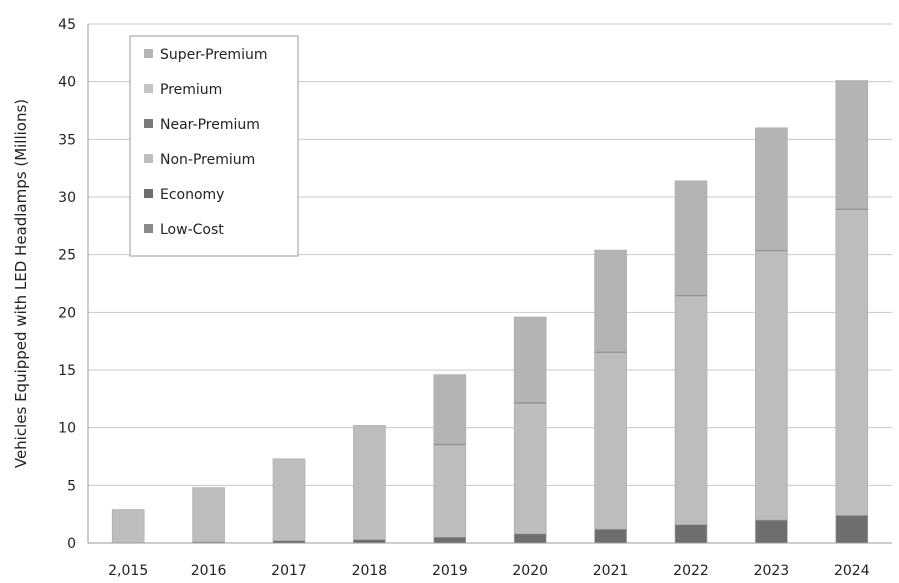  Describe the element at coordinates (370, 571) in the screenshot. I see `x-tick-label: 2018` at that location.